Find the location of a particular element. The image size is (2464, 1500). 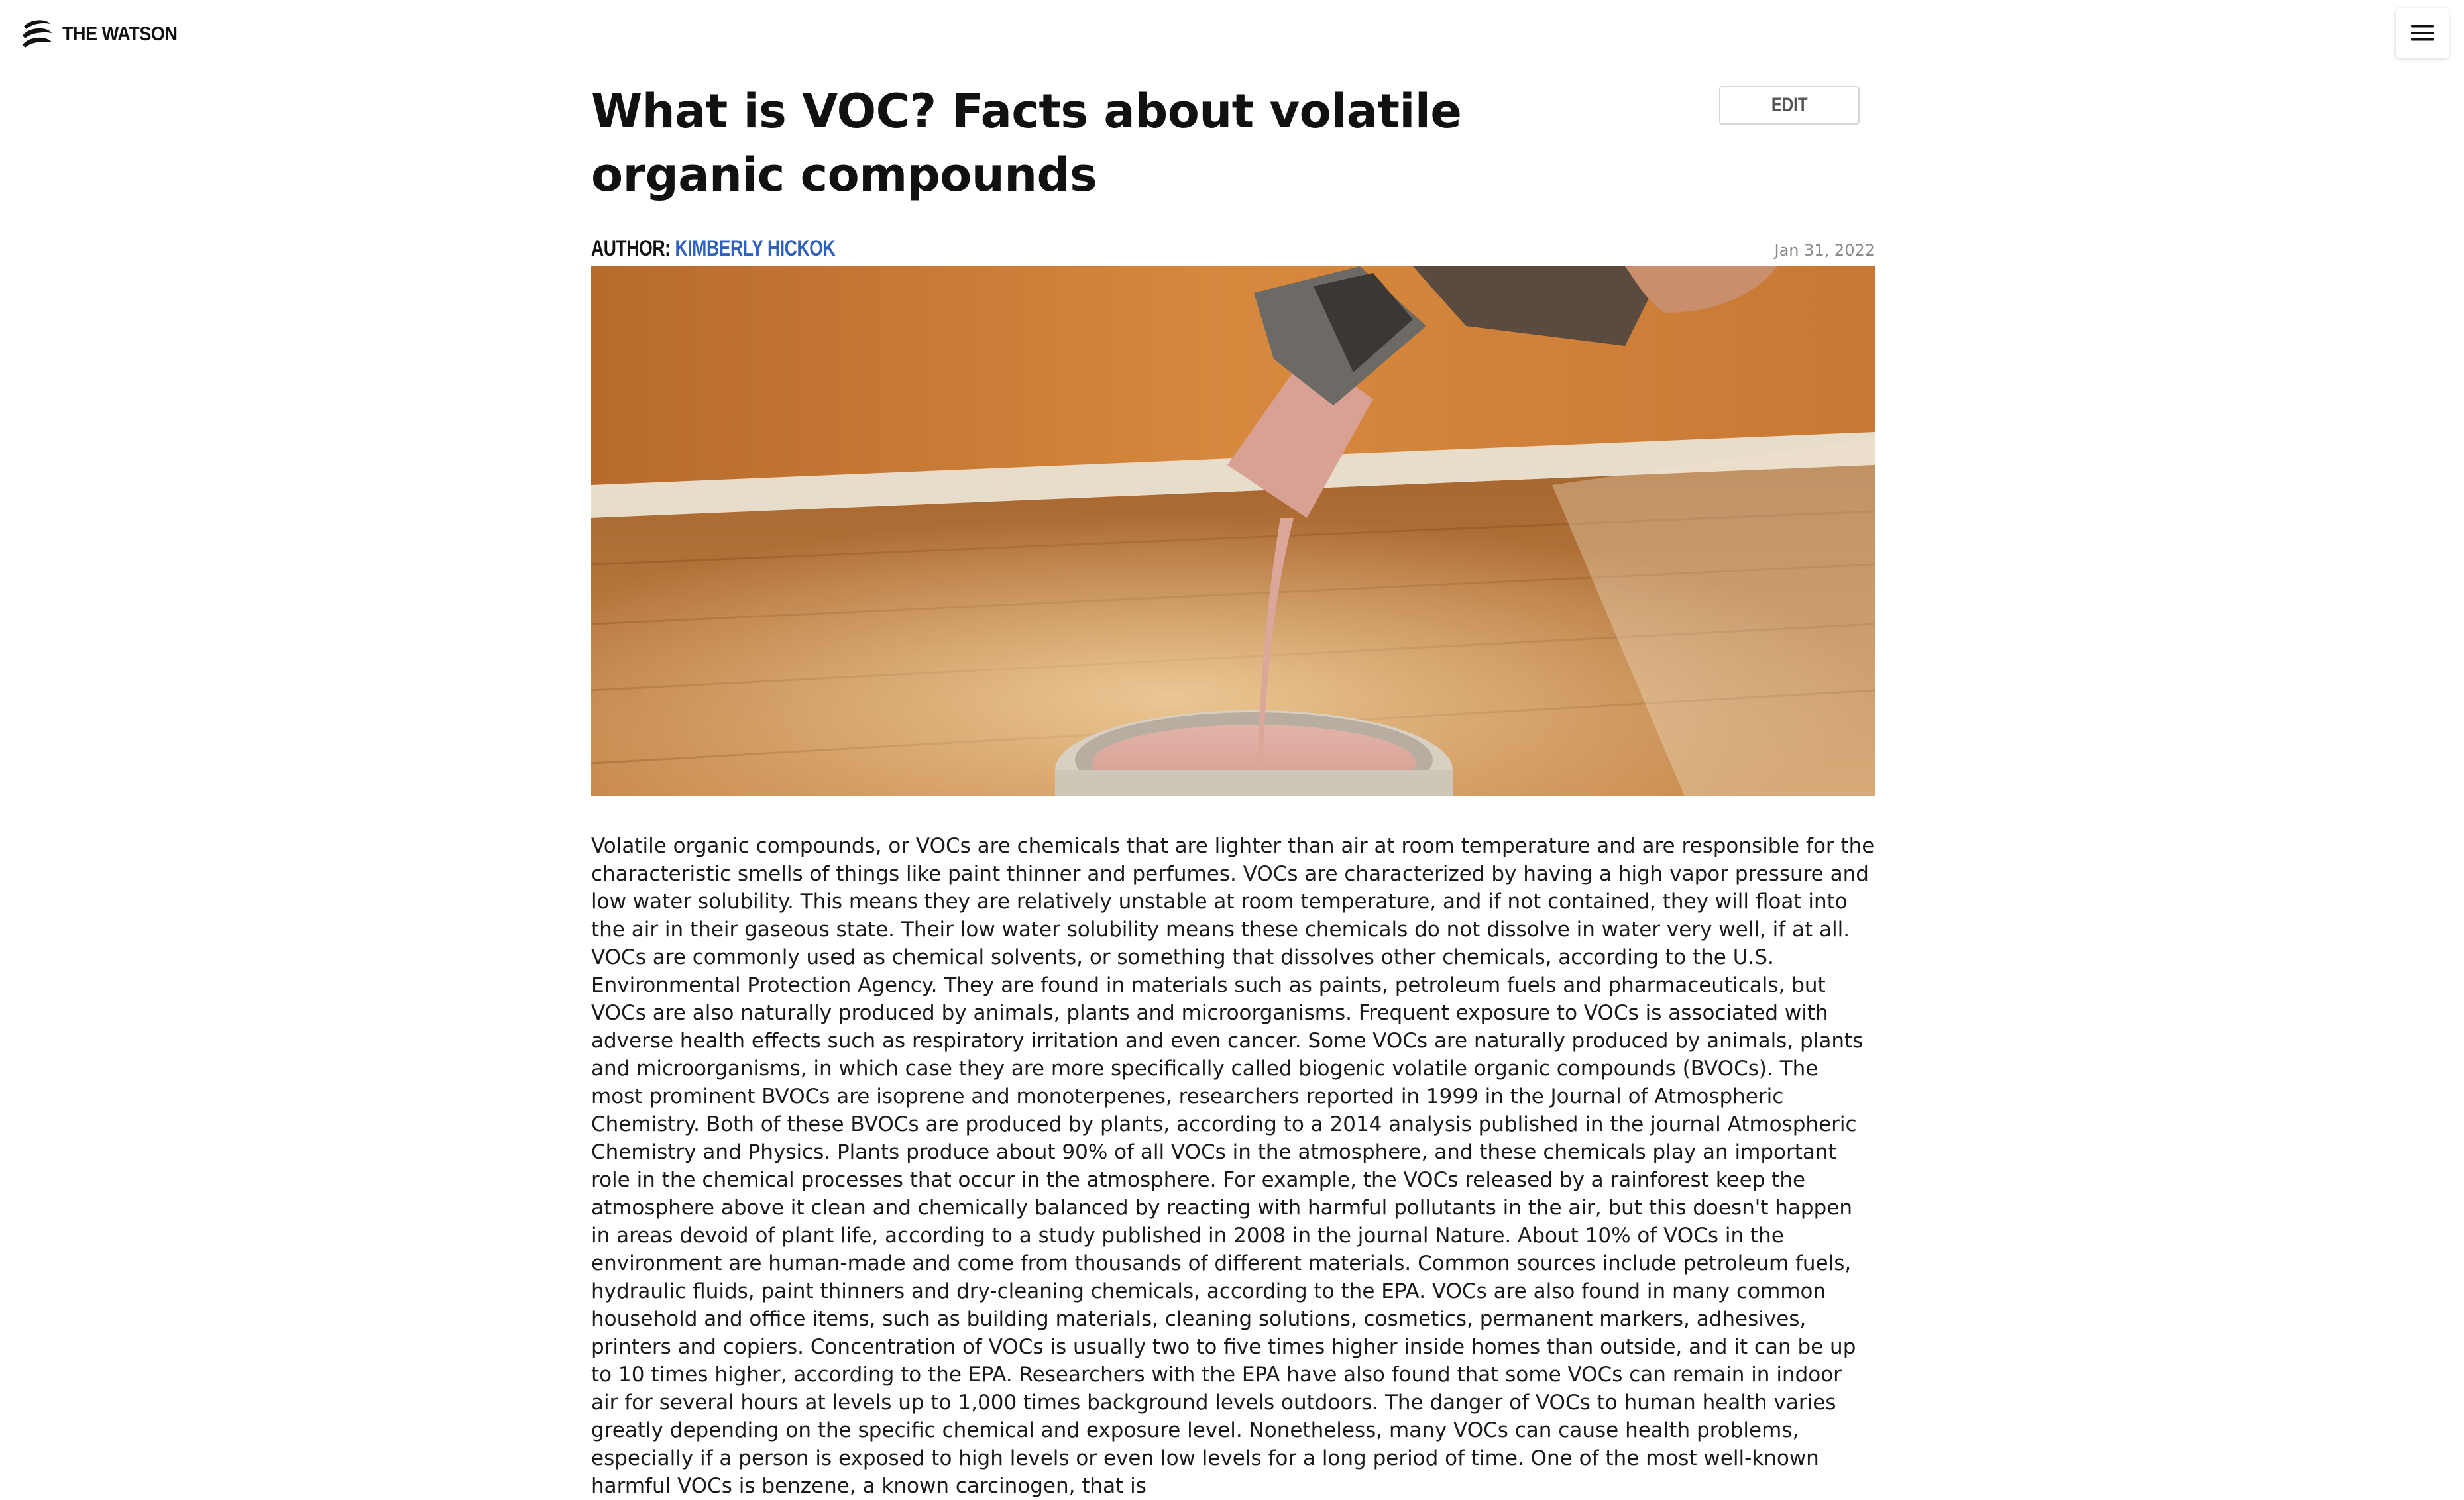

publish-date: Jan 31, 2022 is located at coordinates (1825, 251).